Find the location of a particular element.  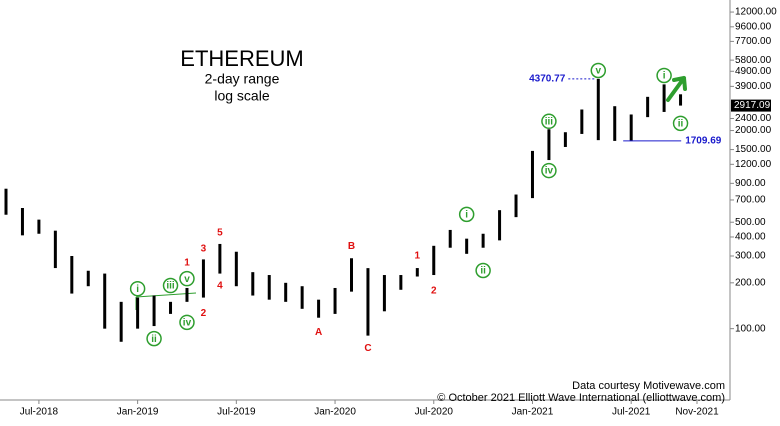

price-label: 1709.69 is located at coordinates (703, 141).